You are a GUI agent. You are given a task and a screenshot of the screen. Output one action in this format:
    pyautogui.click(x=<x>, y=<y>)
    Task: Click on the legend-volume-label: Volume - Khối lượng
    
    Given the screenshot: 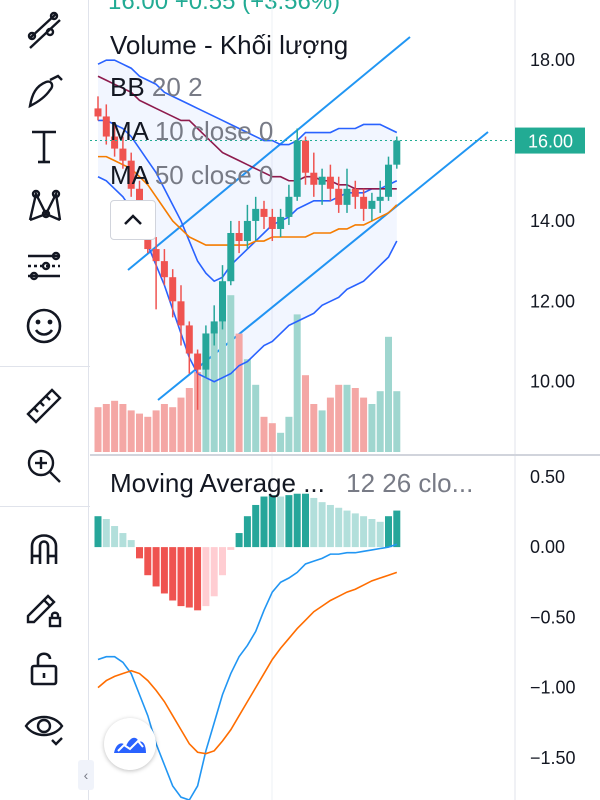 What is the action you would take?
    pyautogui.click(x=229, y=45)
    